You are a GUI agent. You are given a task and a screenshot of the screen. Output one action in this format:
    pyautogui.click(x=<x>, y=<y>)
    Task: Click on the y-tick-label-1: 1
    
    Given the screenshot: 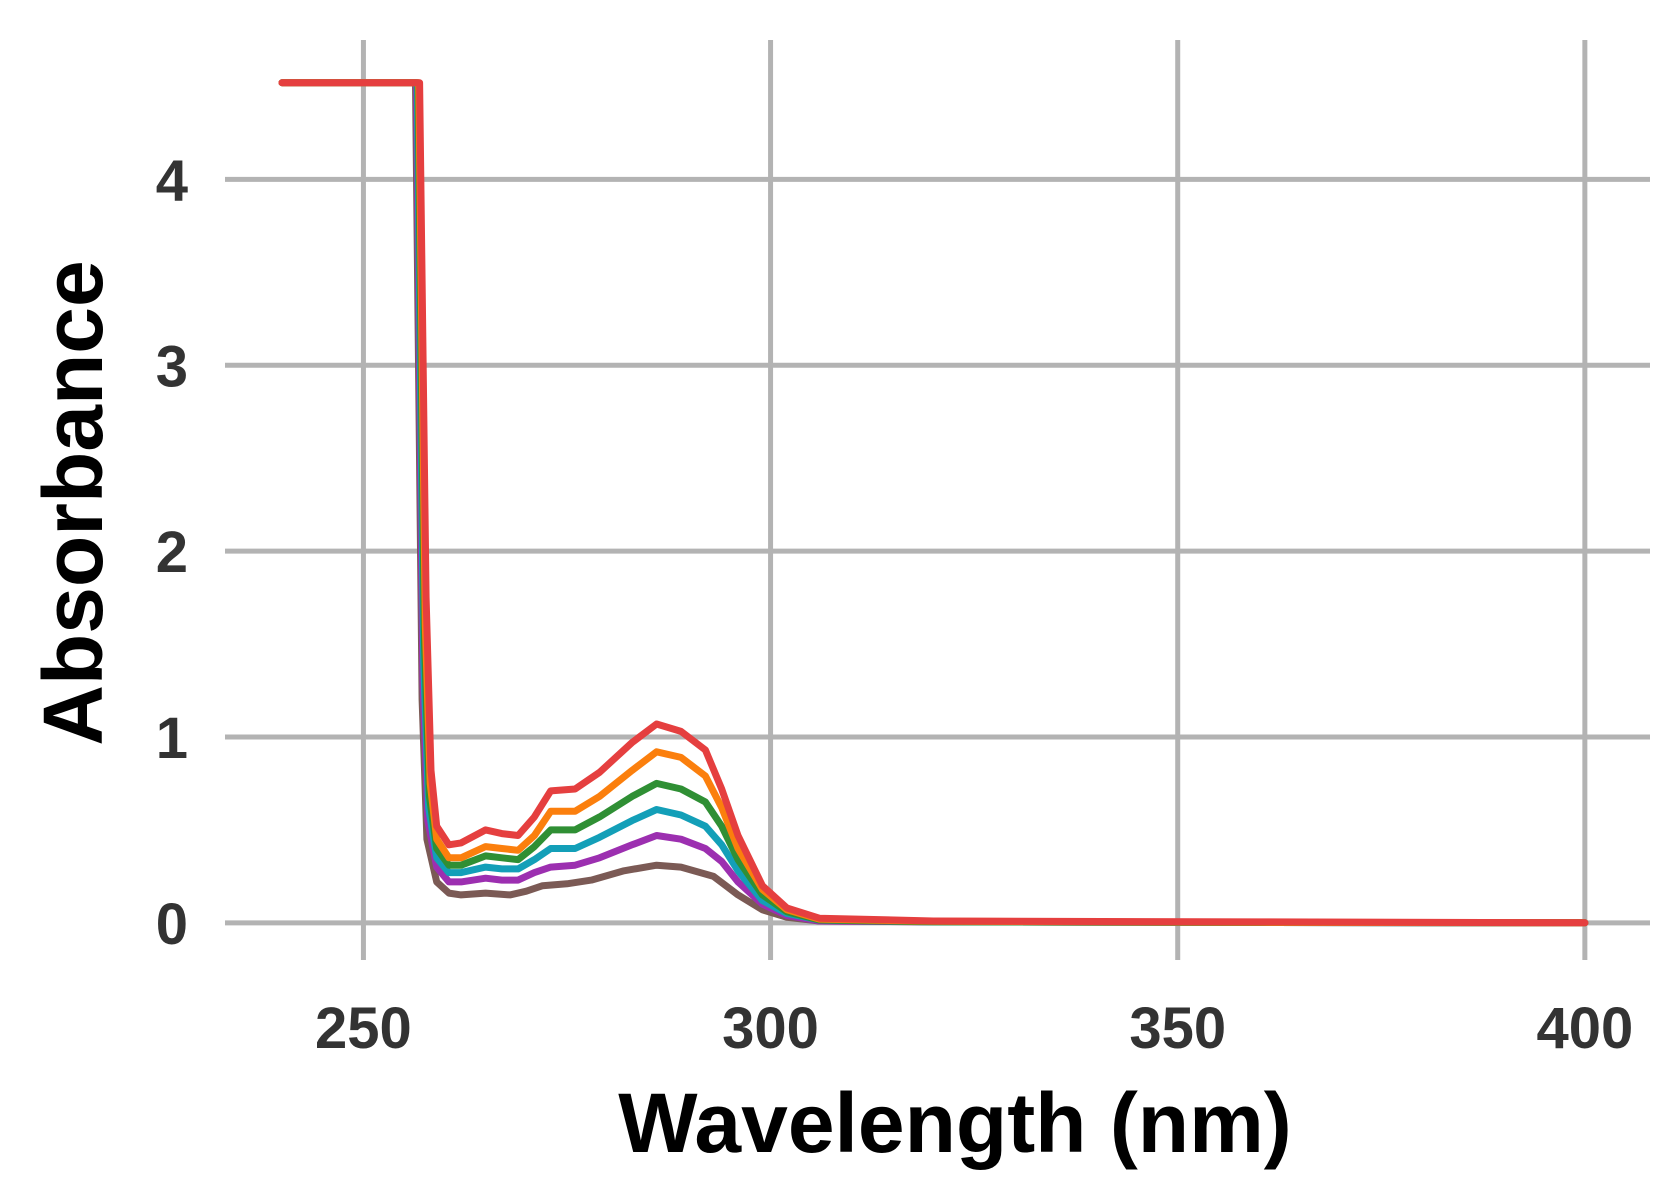 What is the action you would take?
    pyautogui.click(x=172, y=738)
    